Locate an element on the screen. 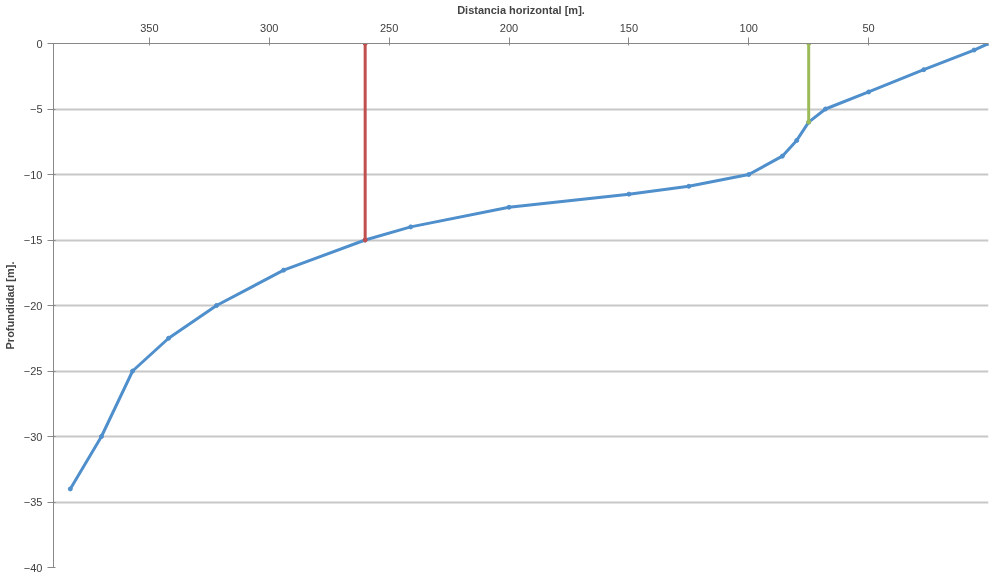 Image resolution: width=1004 pixels, height=577 pixels. y-tick-label: −10 is located at coordinates (33, 174).